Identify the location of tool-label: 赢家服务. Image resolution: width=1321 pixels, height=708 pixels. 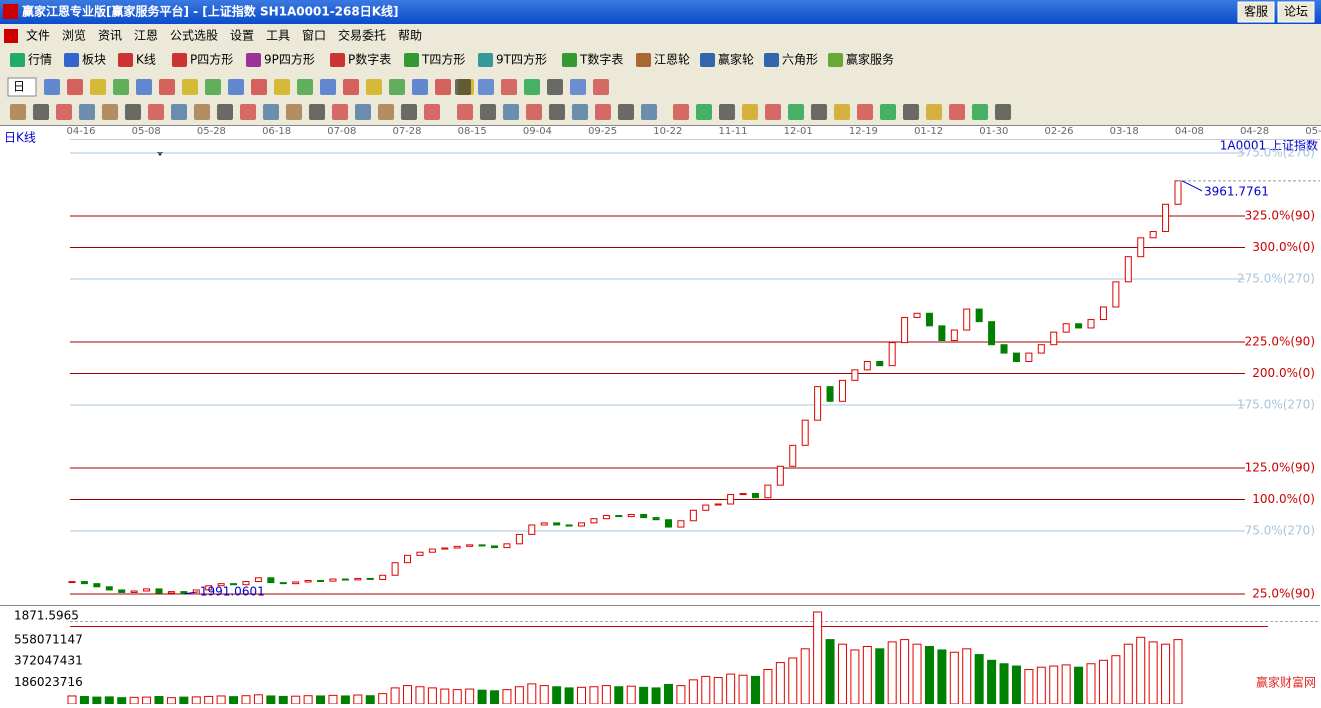
(870, 59).